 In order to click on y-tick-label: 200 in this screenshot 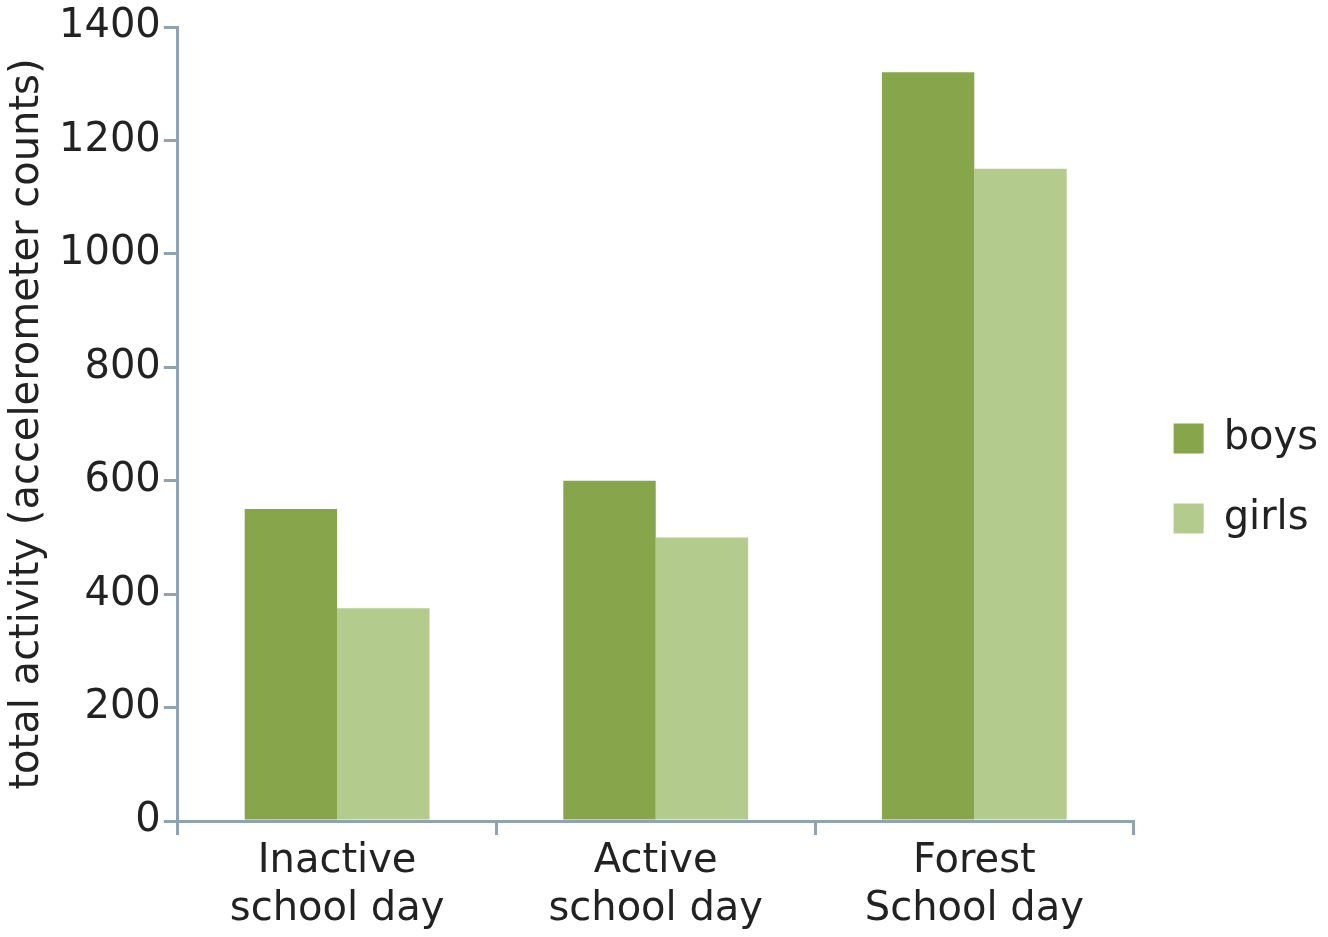, I will do `click(122, 703)`.